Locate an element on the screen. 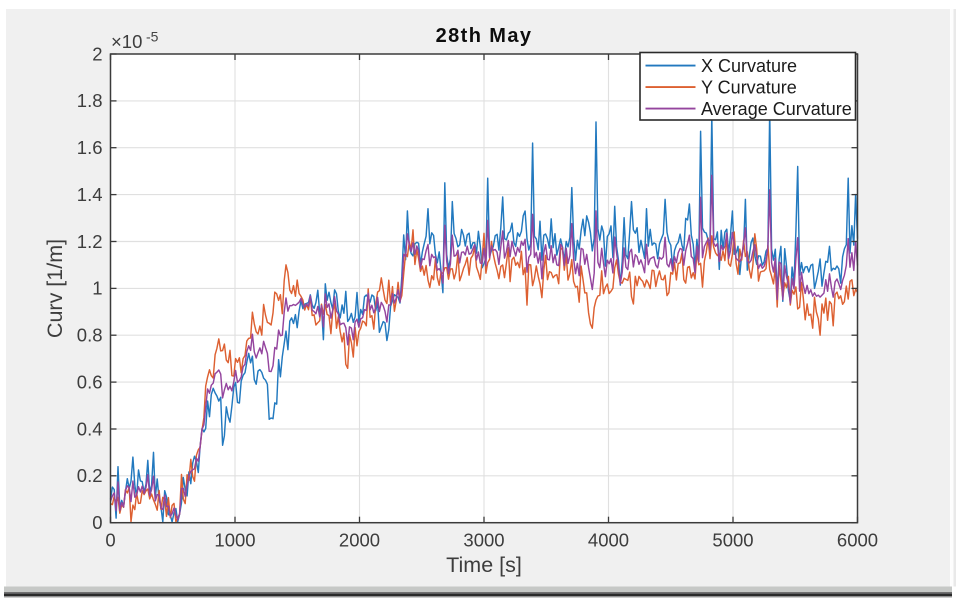 The image size is (956, 600). svg-text: X Curvature is located at coordinates (749, 66).